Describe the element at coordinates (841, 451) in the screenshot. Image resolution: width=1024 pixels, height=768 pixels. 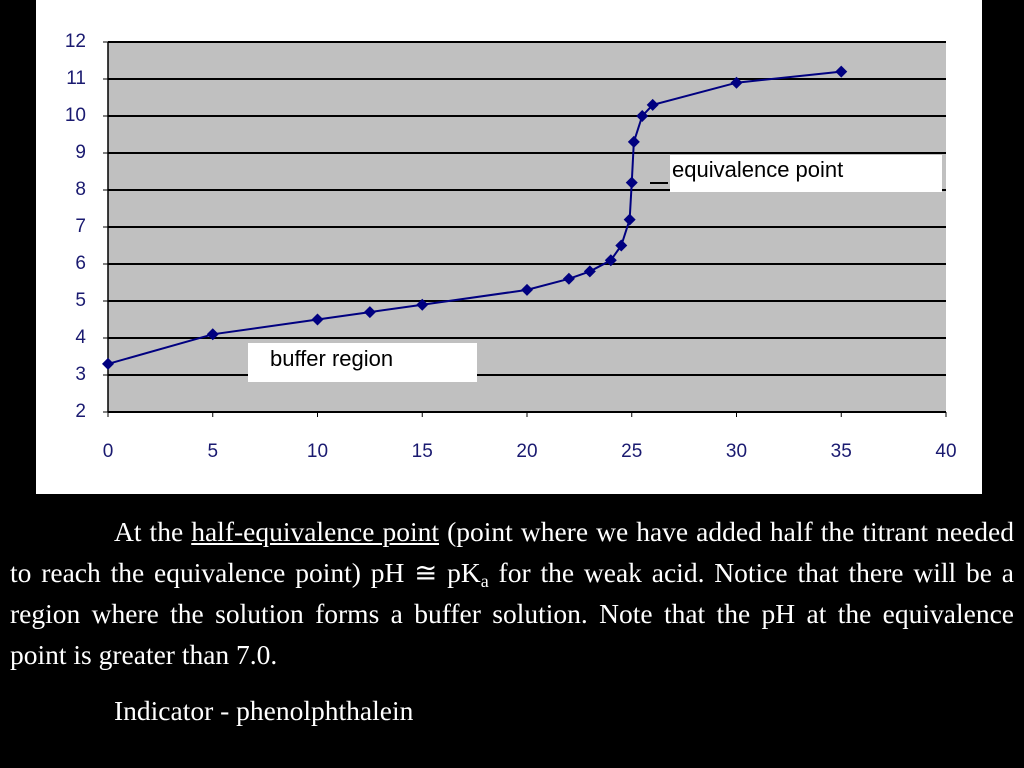
I see `x-tick-label: 35` at that location.